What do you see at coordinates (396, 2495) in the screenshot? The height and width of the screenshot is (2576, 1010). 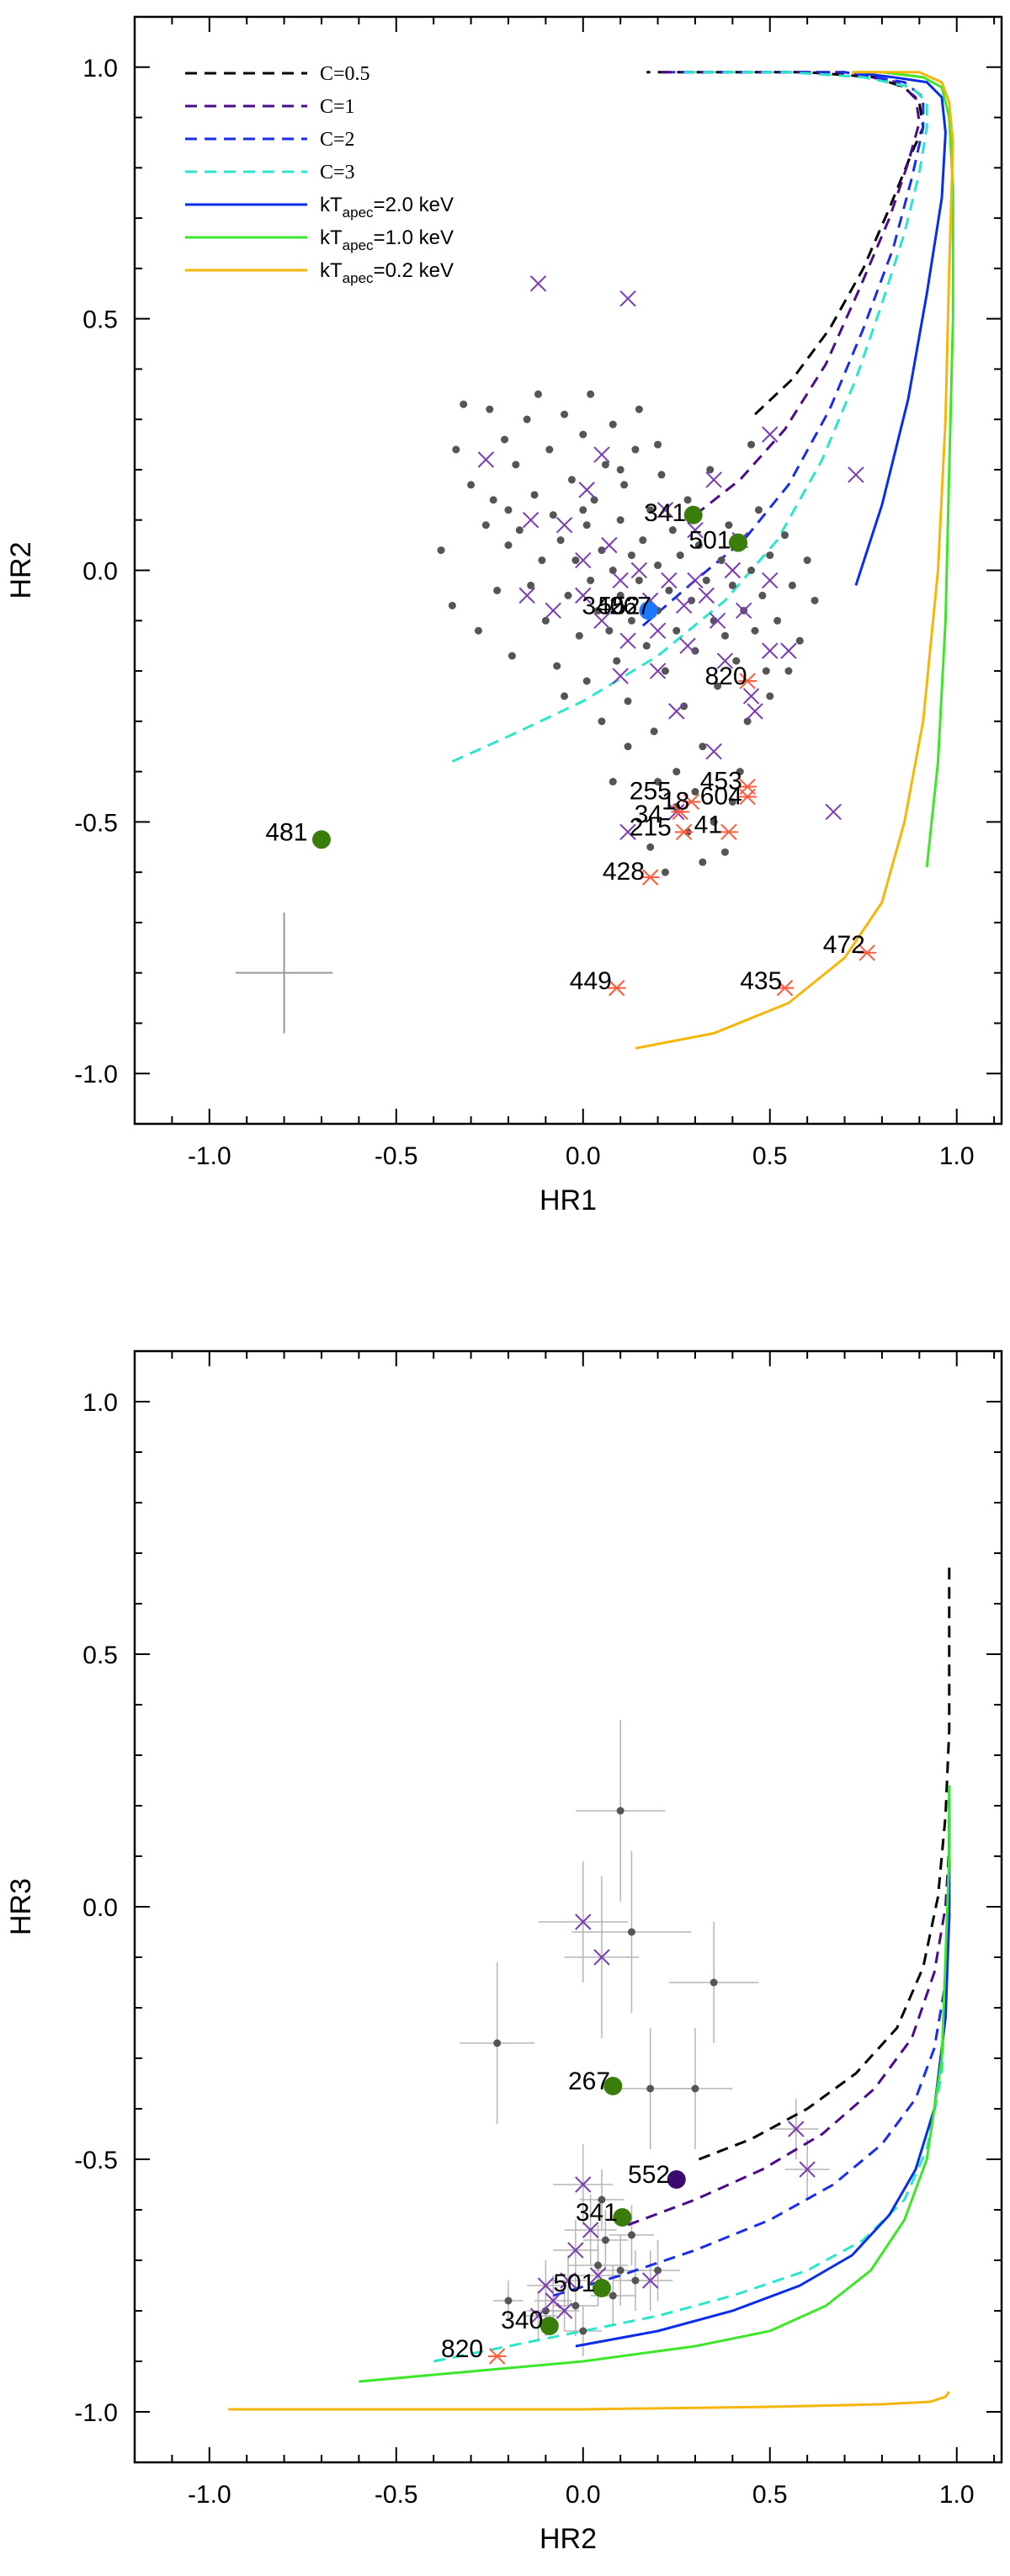 I see `x-tick-label: -0.5` at bounding box center [396, 2495].